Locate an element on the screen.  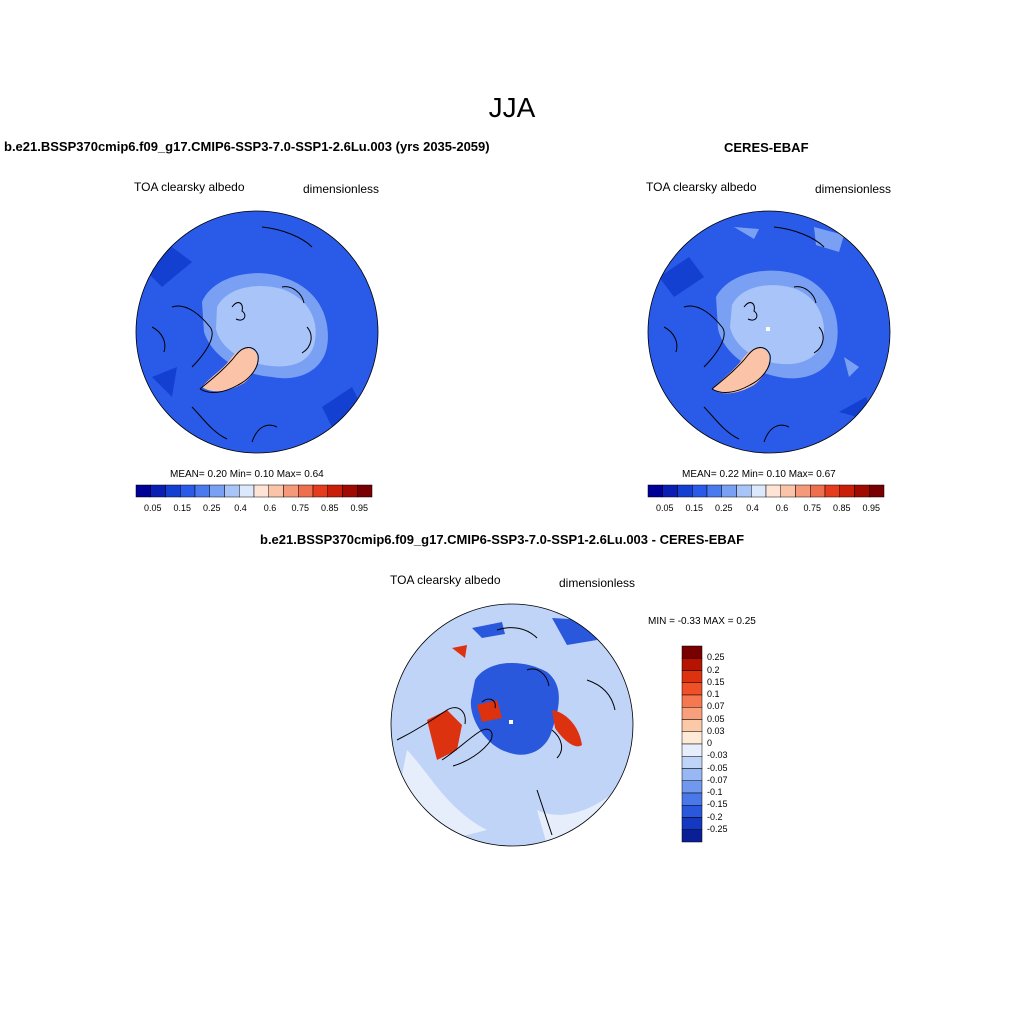
diff-colorbar-tick-label: -0.1 is located at coordinates (715, 792).